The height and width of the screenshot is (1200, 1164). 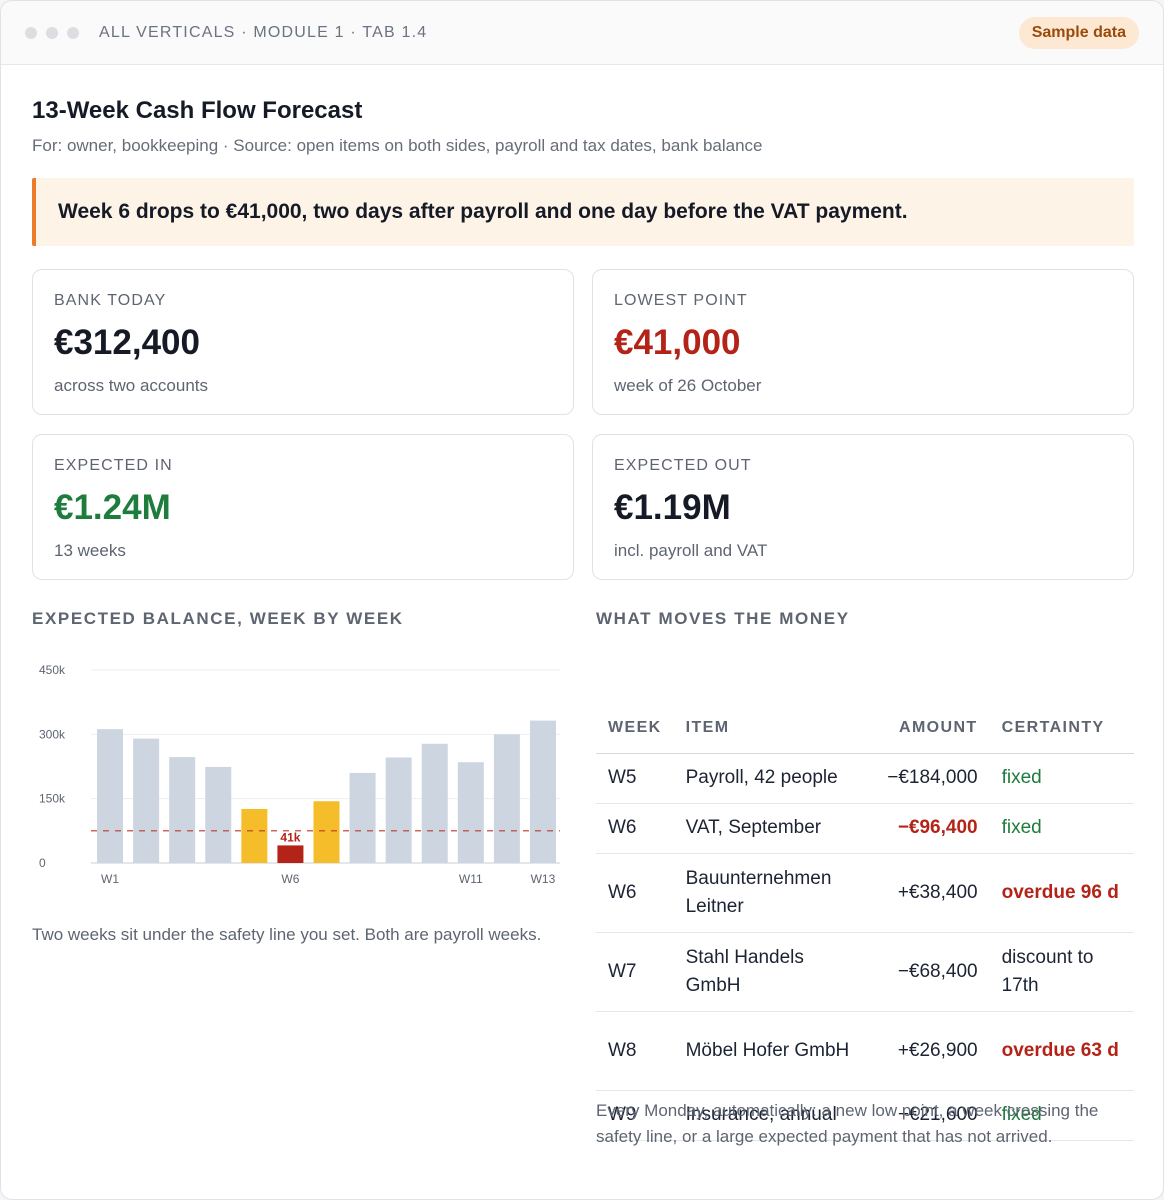 What do you see at coordinates (1061, 1051) in the screenshot?
I see `cell-certainty: overdue 63 d` at bounding box center [1061, 1051].